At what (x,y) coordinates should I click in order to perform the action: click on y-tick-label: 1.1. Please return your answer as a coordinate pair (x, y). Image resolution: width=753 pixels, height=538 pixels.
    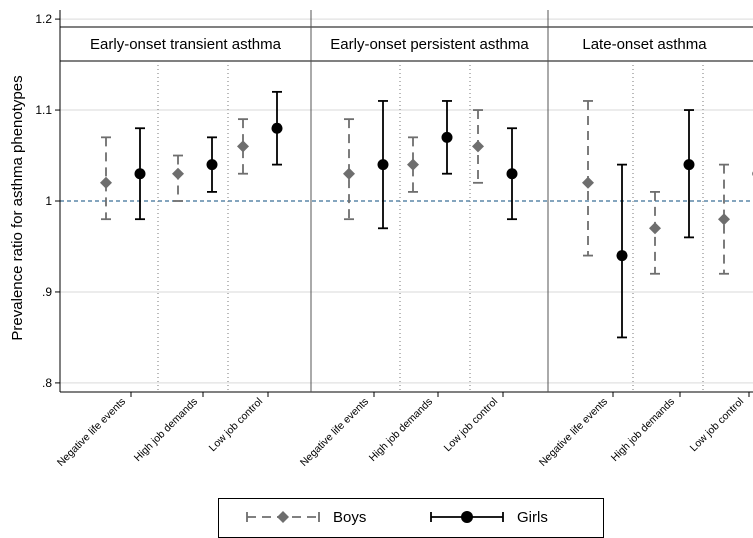
    Looking at the image, I should click on (43, 110).